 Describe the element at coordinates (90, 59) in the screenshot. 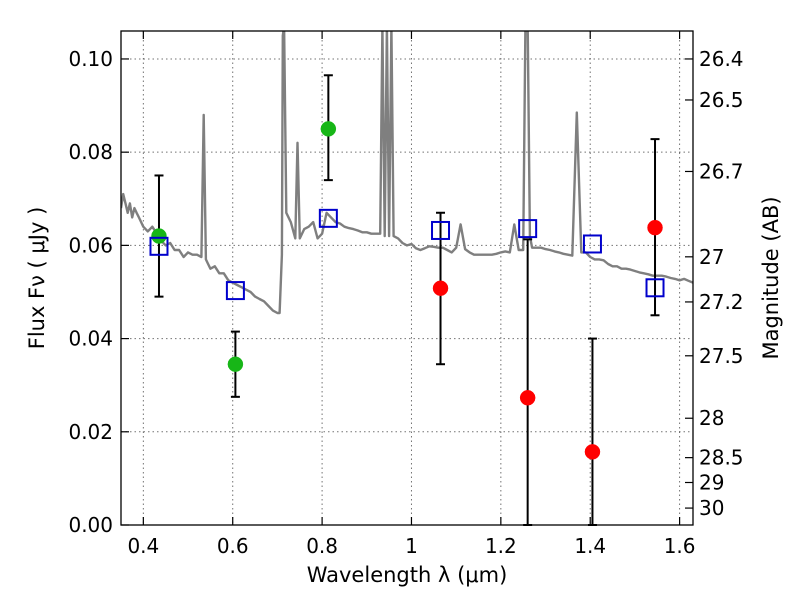

I see `y-tick-label: 0.10` at that location.